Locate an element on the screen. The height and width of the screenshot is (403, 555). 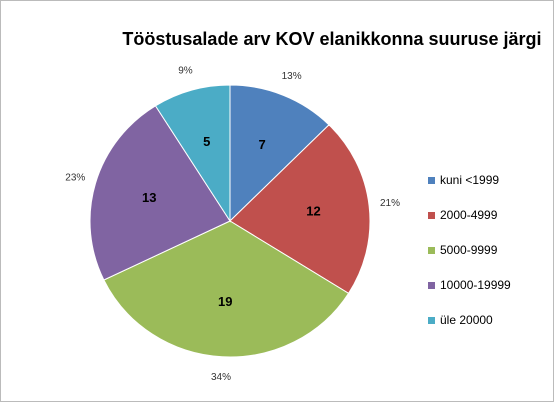
percent-label: 13% is located at coordinates (292, 76).